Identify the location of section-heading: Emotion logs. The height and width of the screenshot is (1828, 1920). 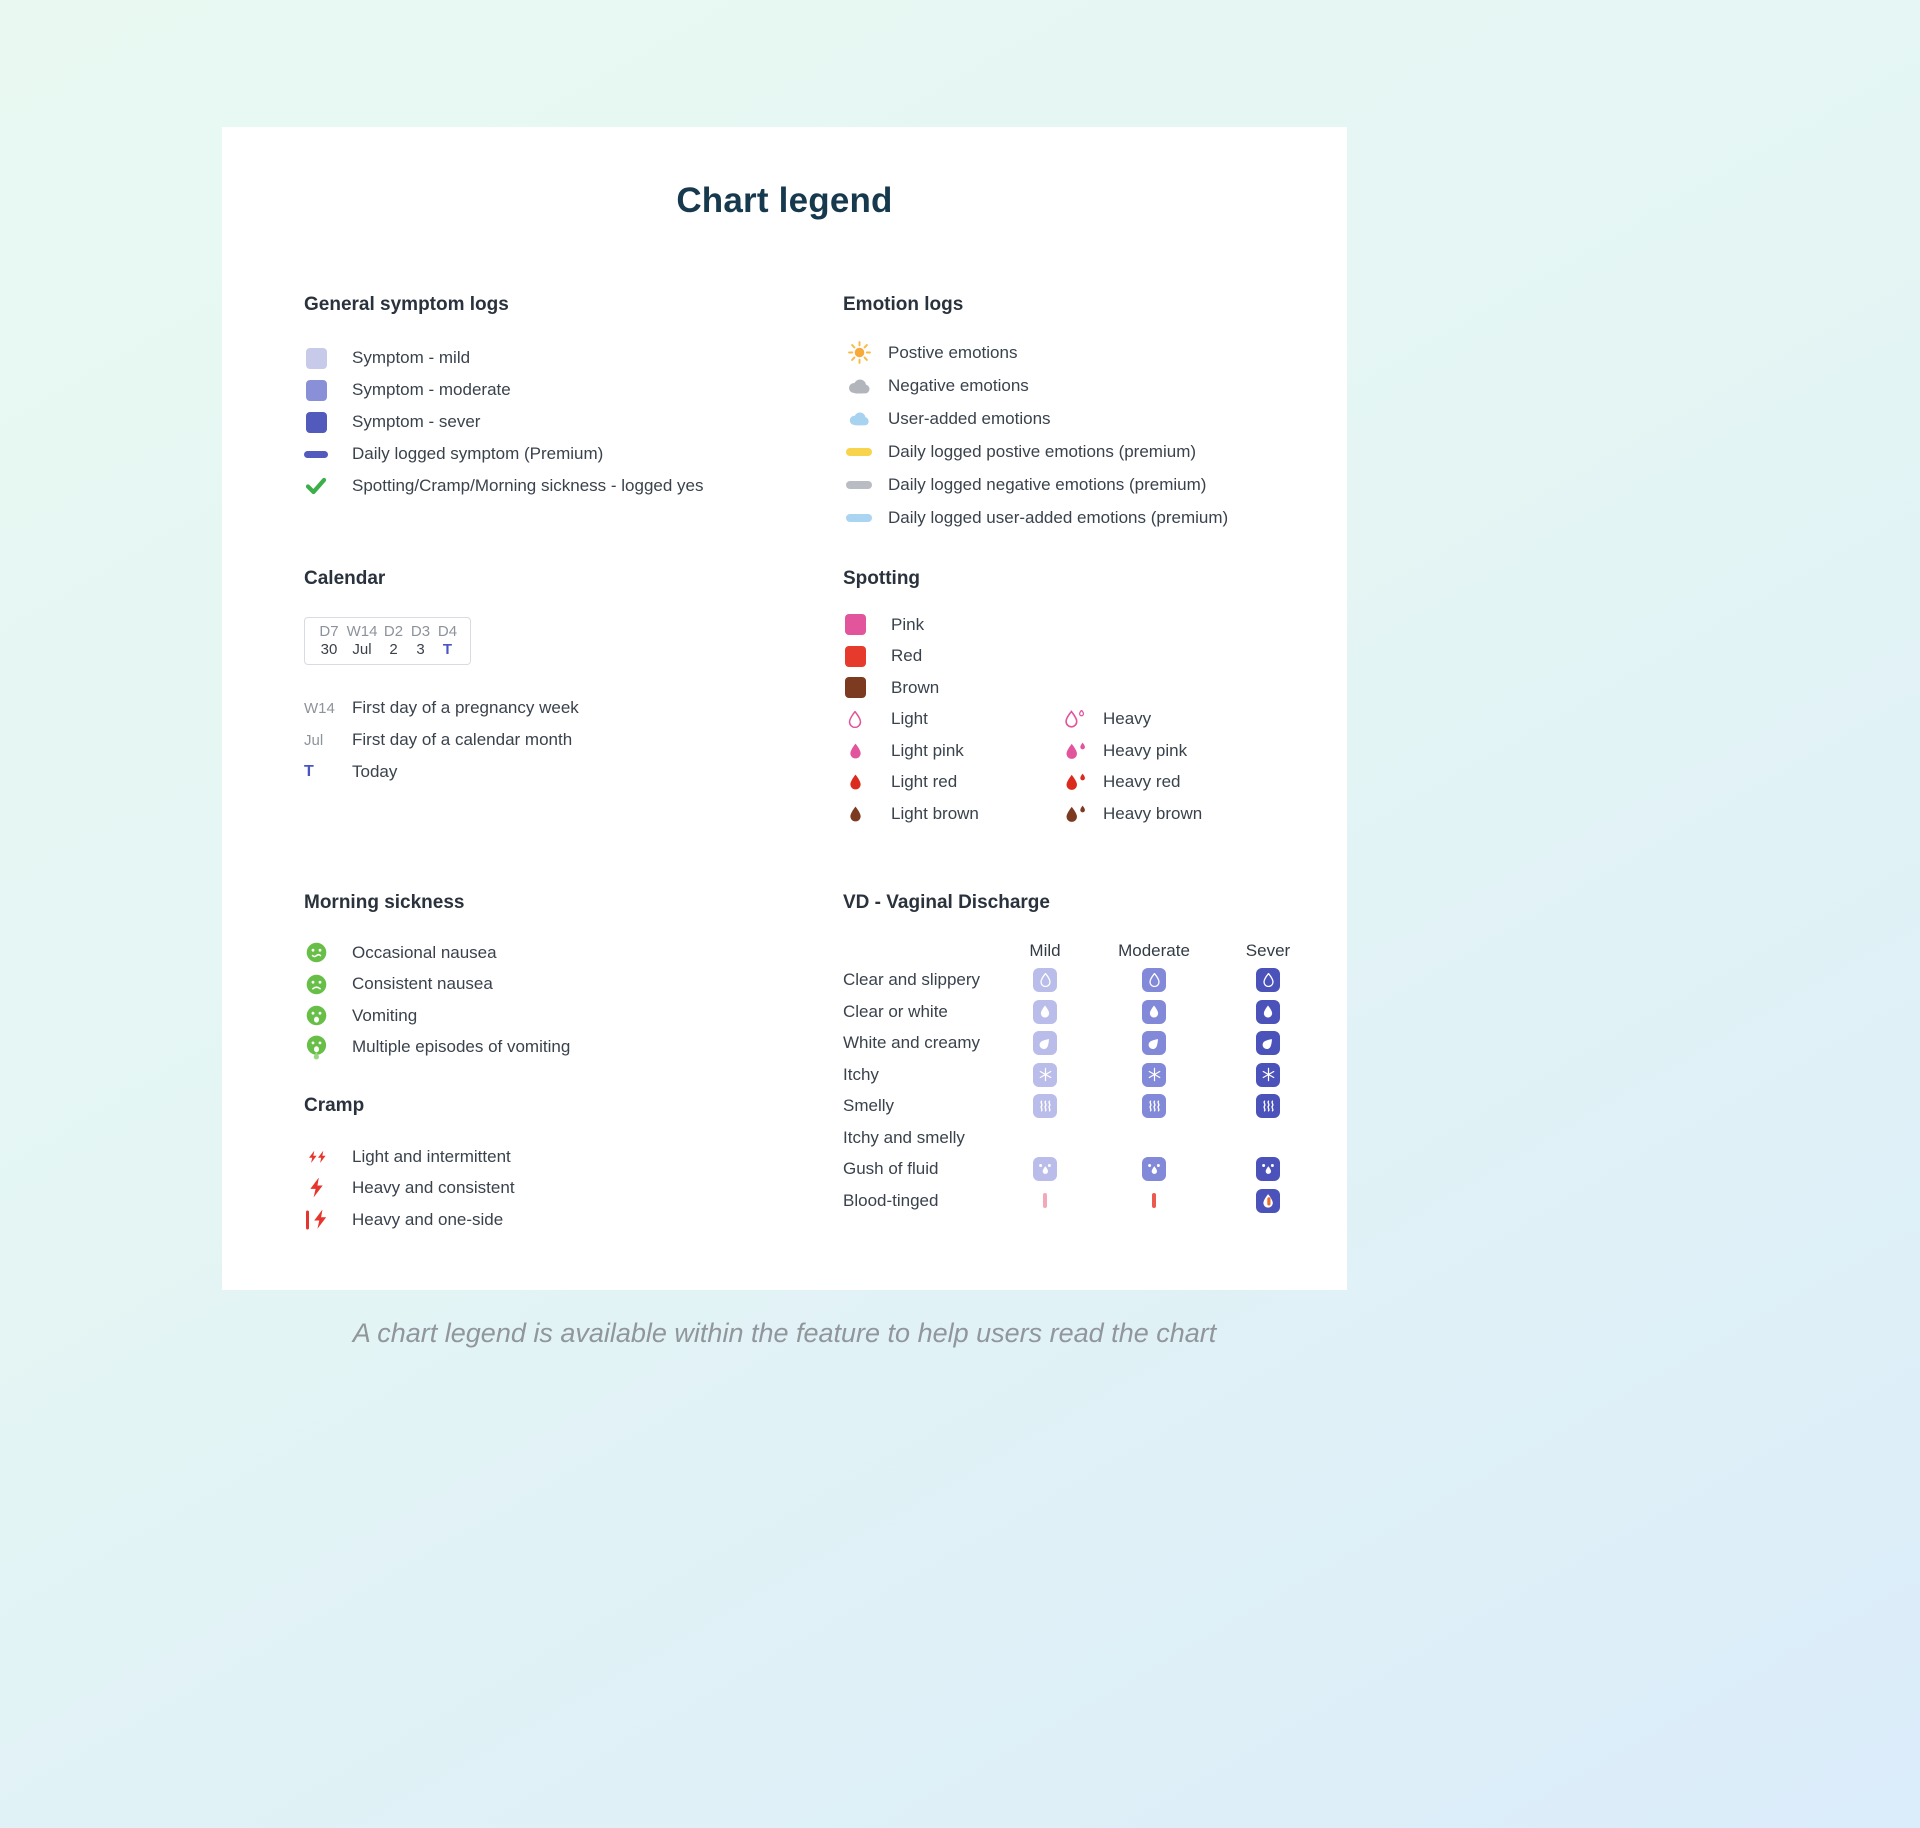
(903, 304).